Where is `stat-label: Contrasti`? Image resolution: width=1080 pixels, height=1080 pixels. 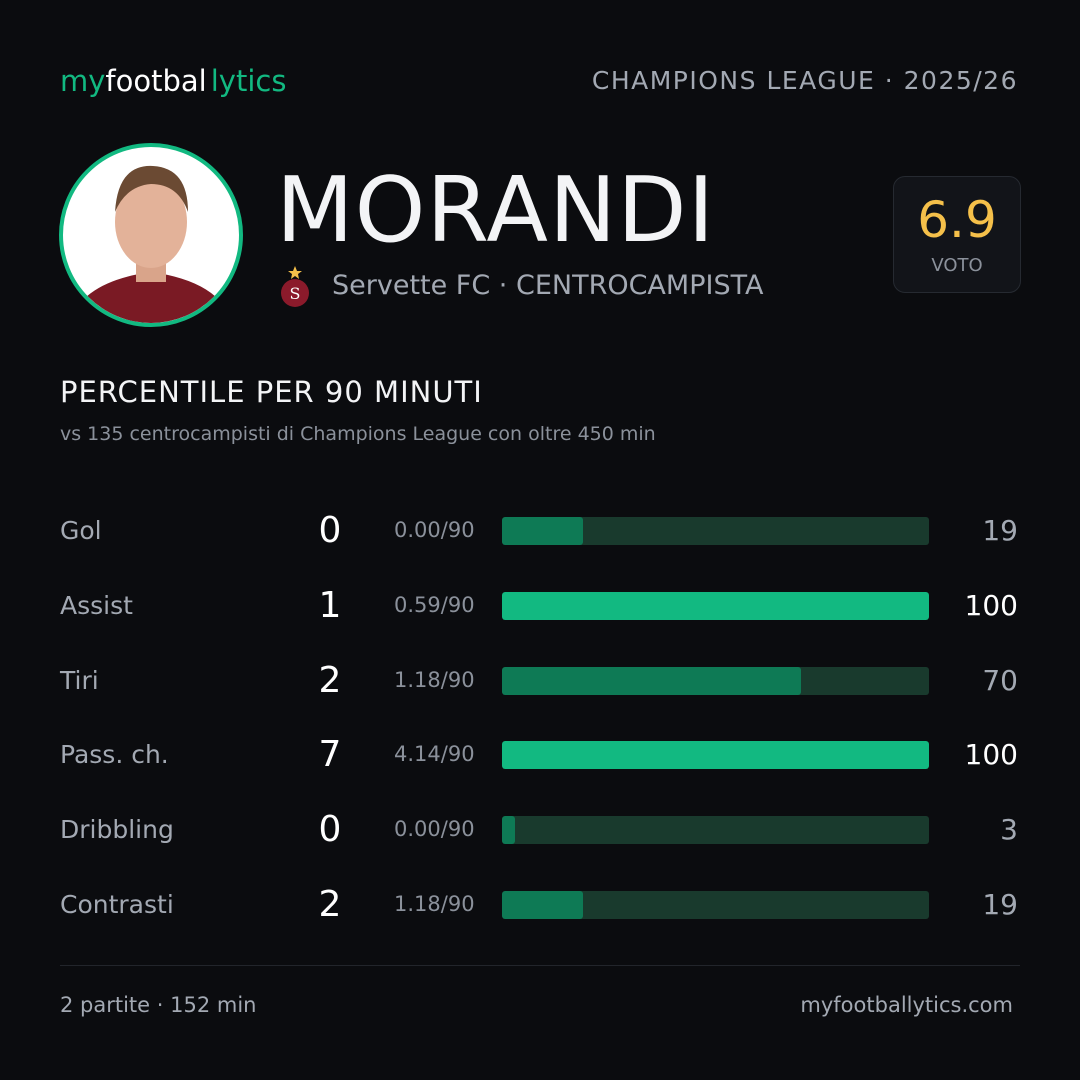 stat-label: Contrasti is located at coordinates (117, 904).